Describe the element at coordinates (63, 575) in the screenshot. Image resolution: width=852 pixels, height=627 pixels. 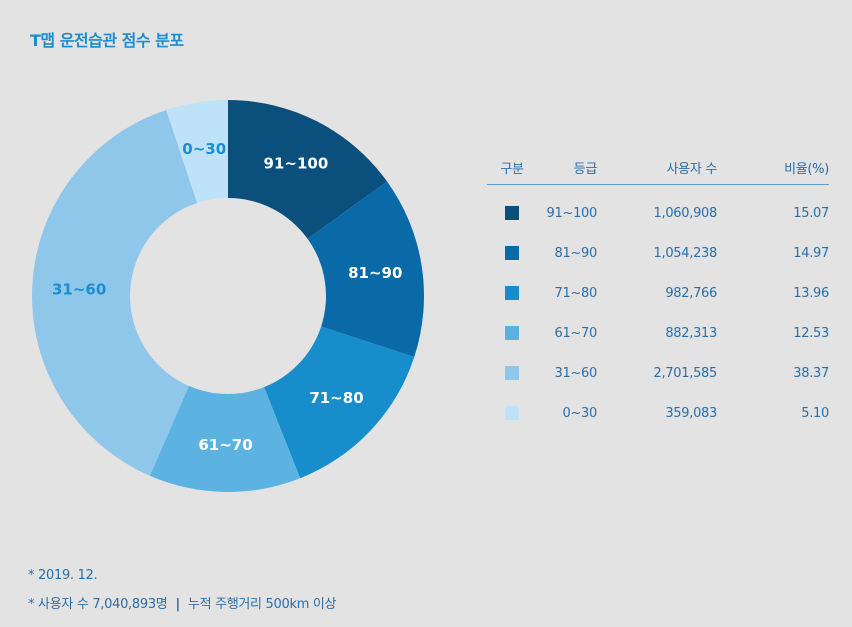
I see `footnote-date: * 2019. 12.` at that location.